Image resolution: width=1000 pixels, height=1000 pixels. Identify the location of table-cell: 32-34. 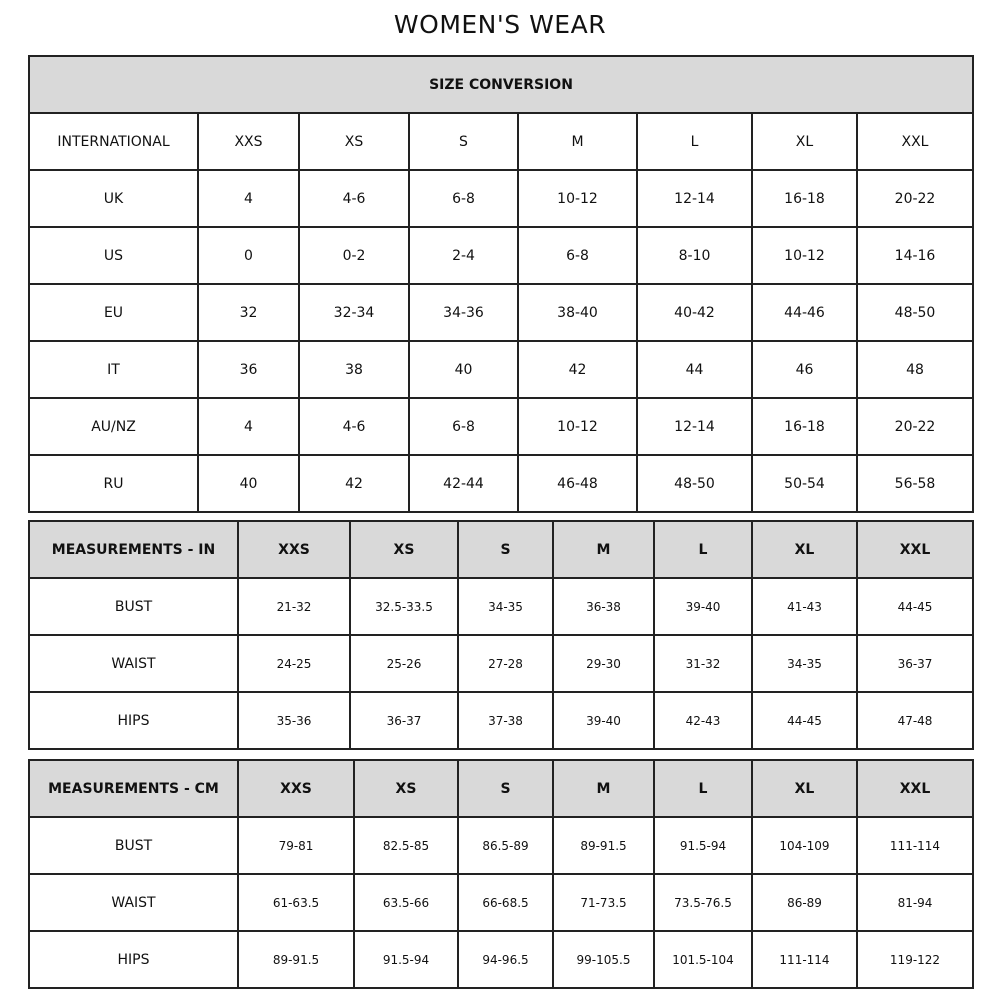
(354, 312).